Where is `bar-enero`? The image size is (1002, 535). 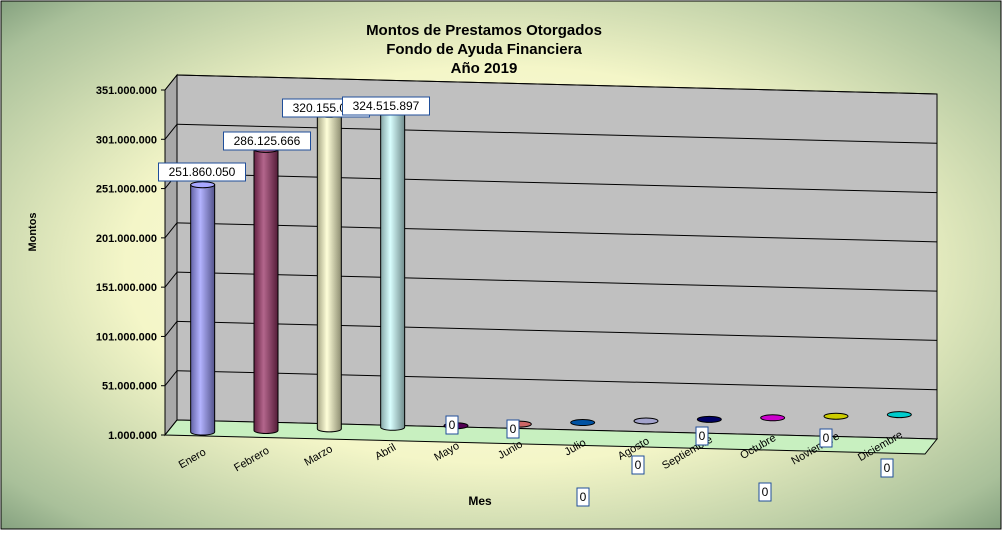
bar-enero is located at coordinates (203, 308).